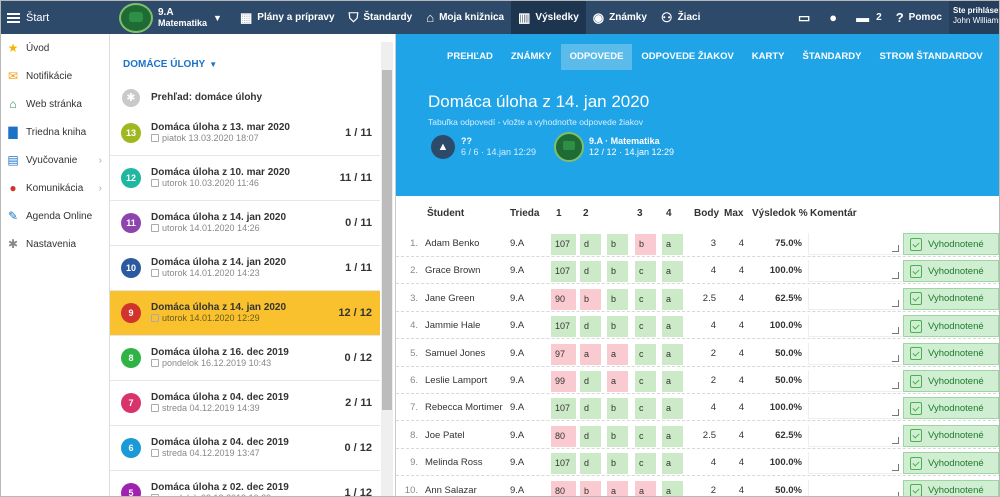 Image resolution: width=1000 pixels, height=497 pixels. What do you see at coordinates (470, 56) in the screenshot?
I see `tab-prehľad: PREHĽAD` at bounding box center [470, 56].